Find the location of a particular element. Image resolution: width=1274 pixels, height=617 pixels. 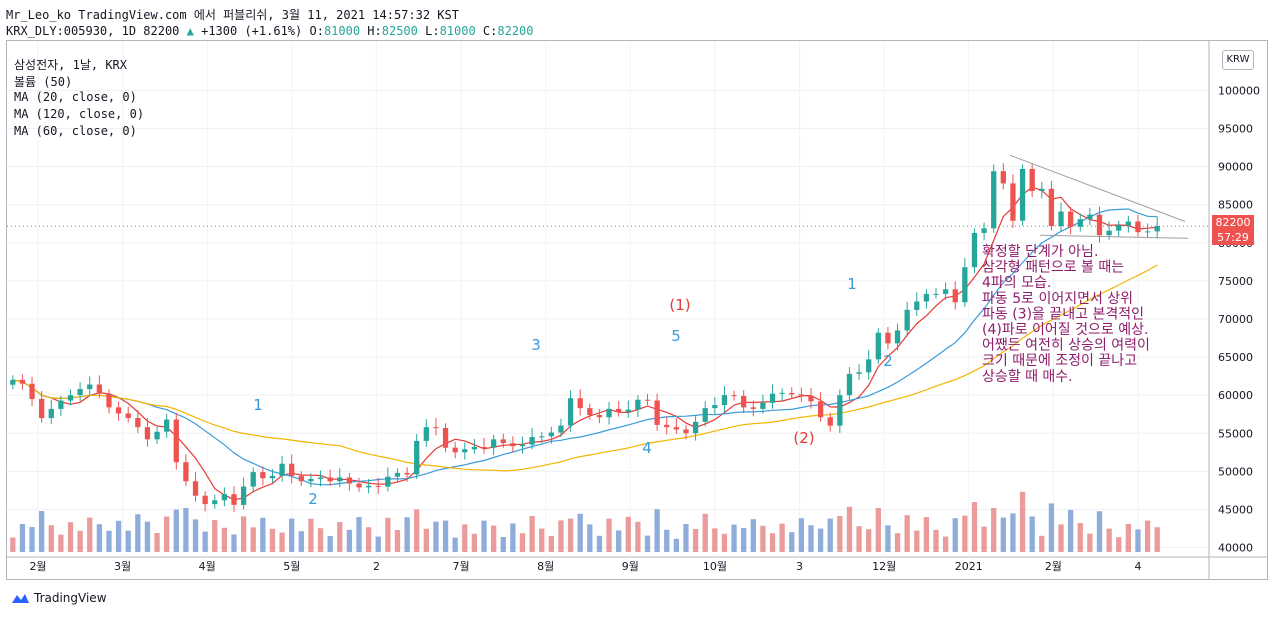

price-tick: 50000 is located at coordinates (1235, 471).